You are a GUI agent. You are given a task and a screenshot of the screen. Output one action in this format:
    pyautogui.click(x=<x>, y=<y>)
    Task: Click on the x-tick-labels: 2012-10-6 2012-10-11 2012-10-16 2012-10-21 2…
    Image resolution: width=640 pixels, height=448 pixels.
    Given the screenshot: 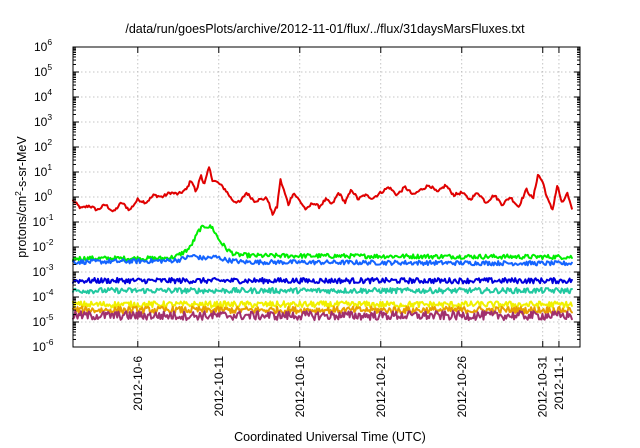 What is the action you would take?
    pyautogui.click(x=348, y=387)
    